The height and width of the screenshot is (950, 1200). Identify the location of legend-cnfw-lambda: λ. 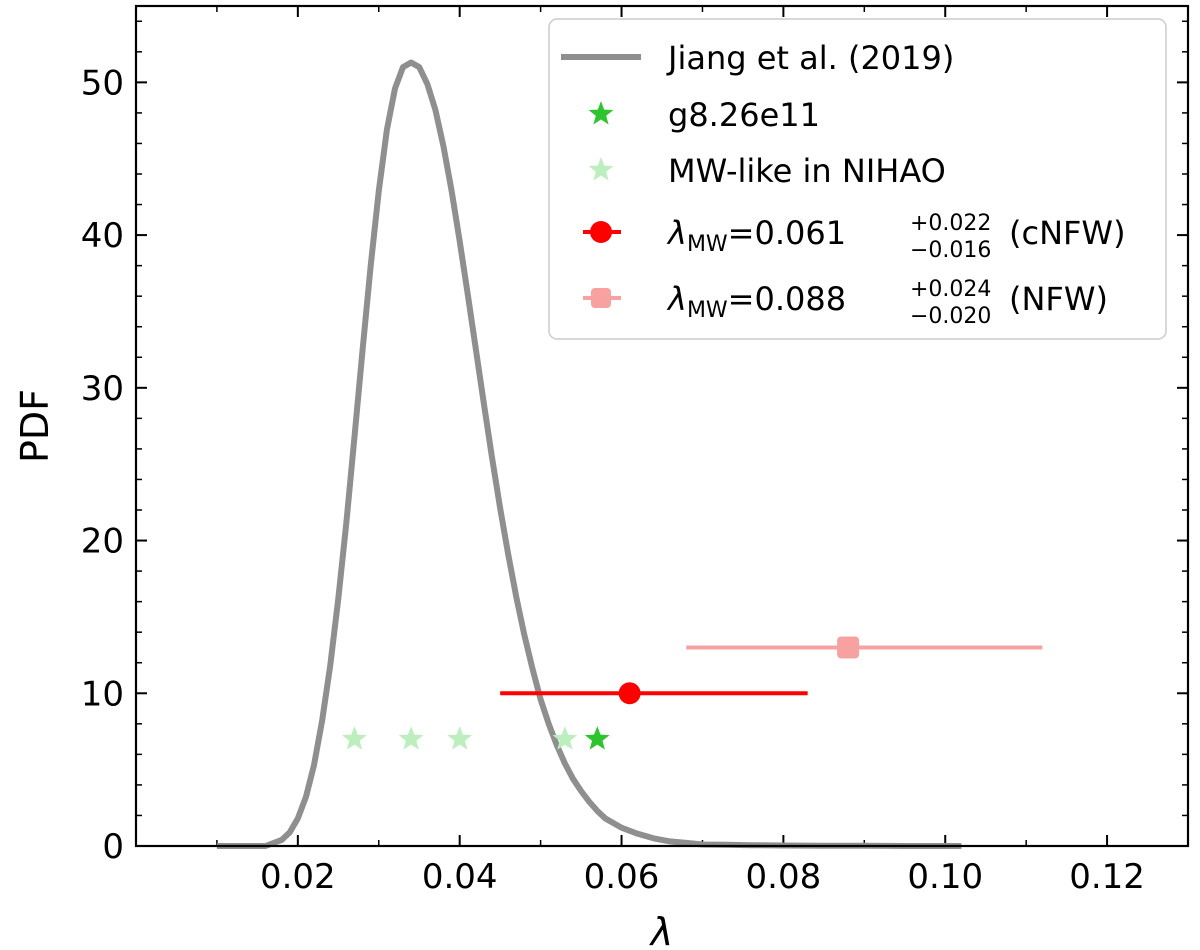
(676, 233).